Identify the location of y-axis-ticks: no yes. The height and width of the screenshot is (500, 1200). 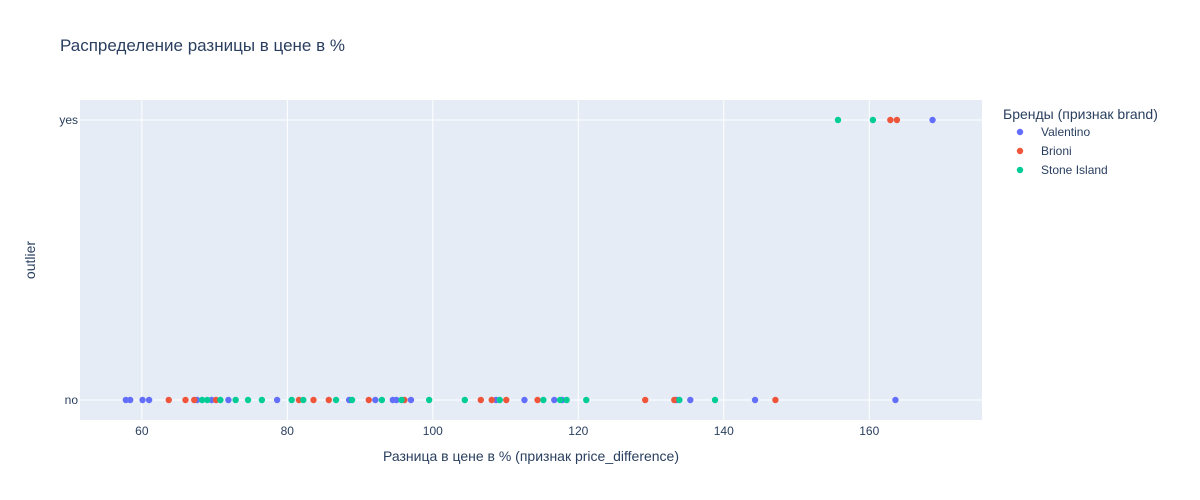
(68, 260).